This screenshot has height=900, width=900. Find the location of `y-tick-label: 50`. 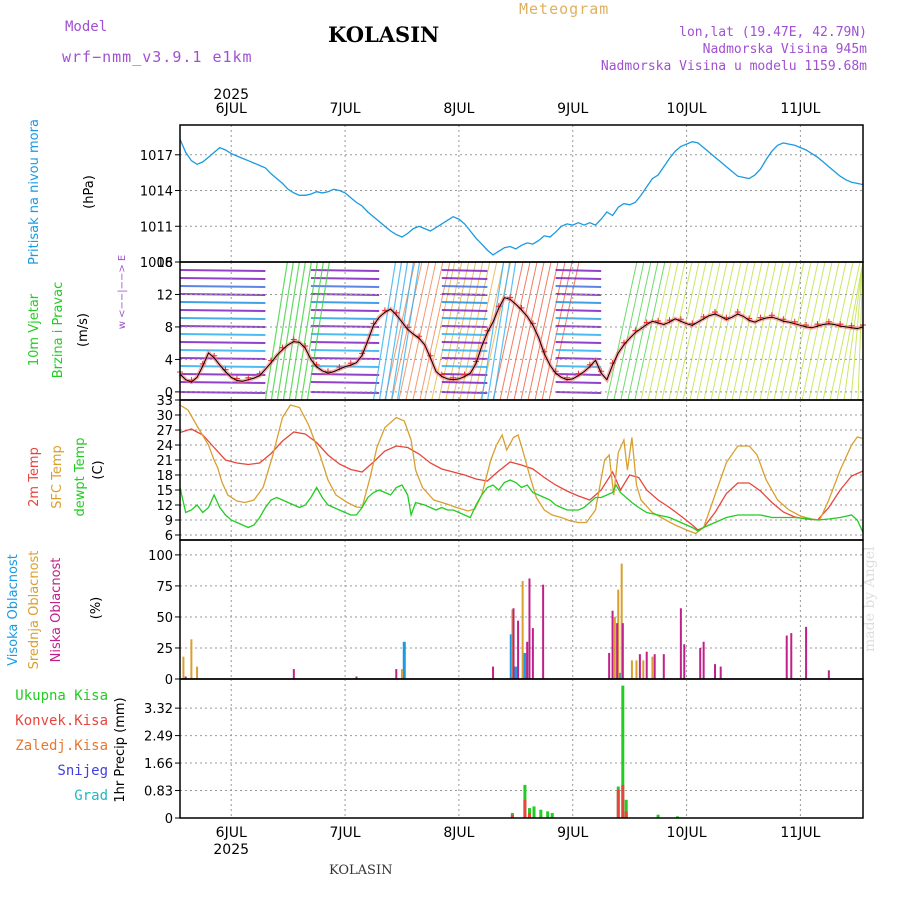

y-tick-label: 50 is located at coordinates (164, 618).